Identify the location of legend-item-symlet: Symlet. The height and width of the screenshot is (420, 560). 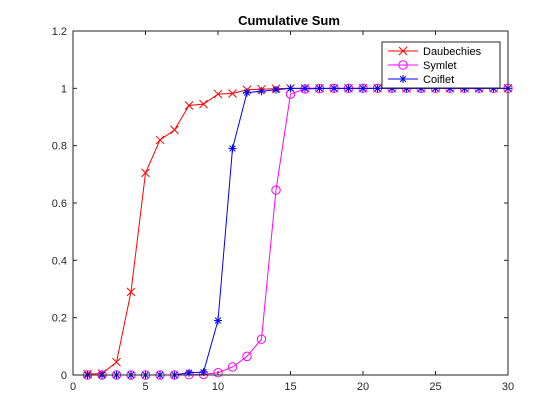
(422, 66).